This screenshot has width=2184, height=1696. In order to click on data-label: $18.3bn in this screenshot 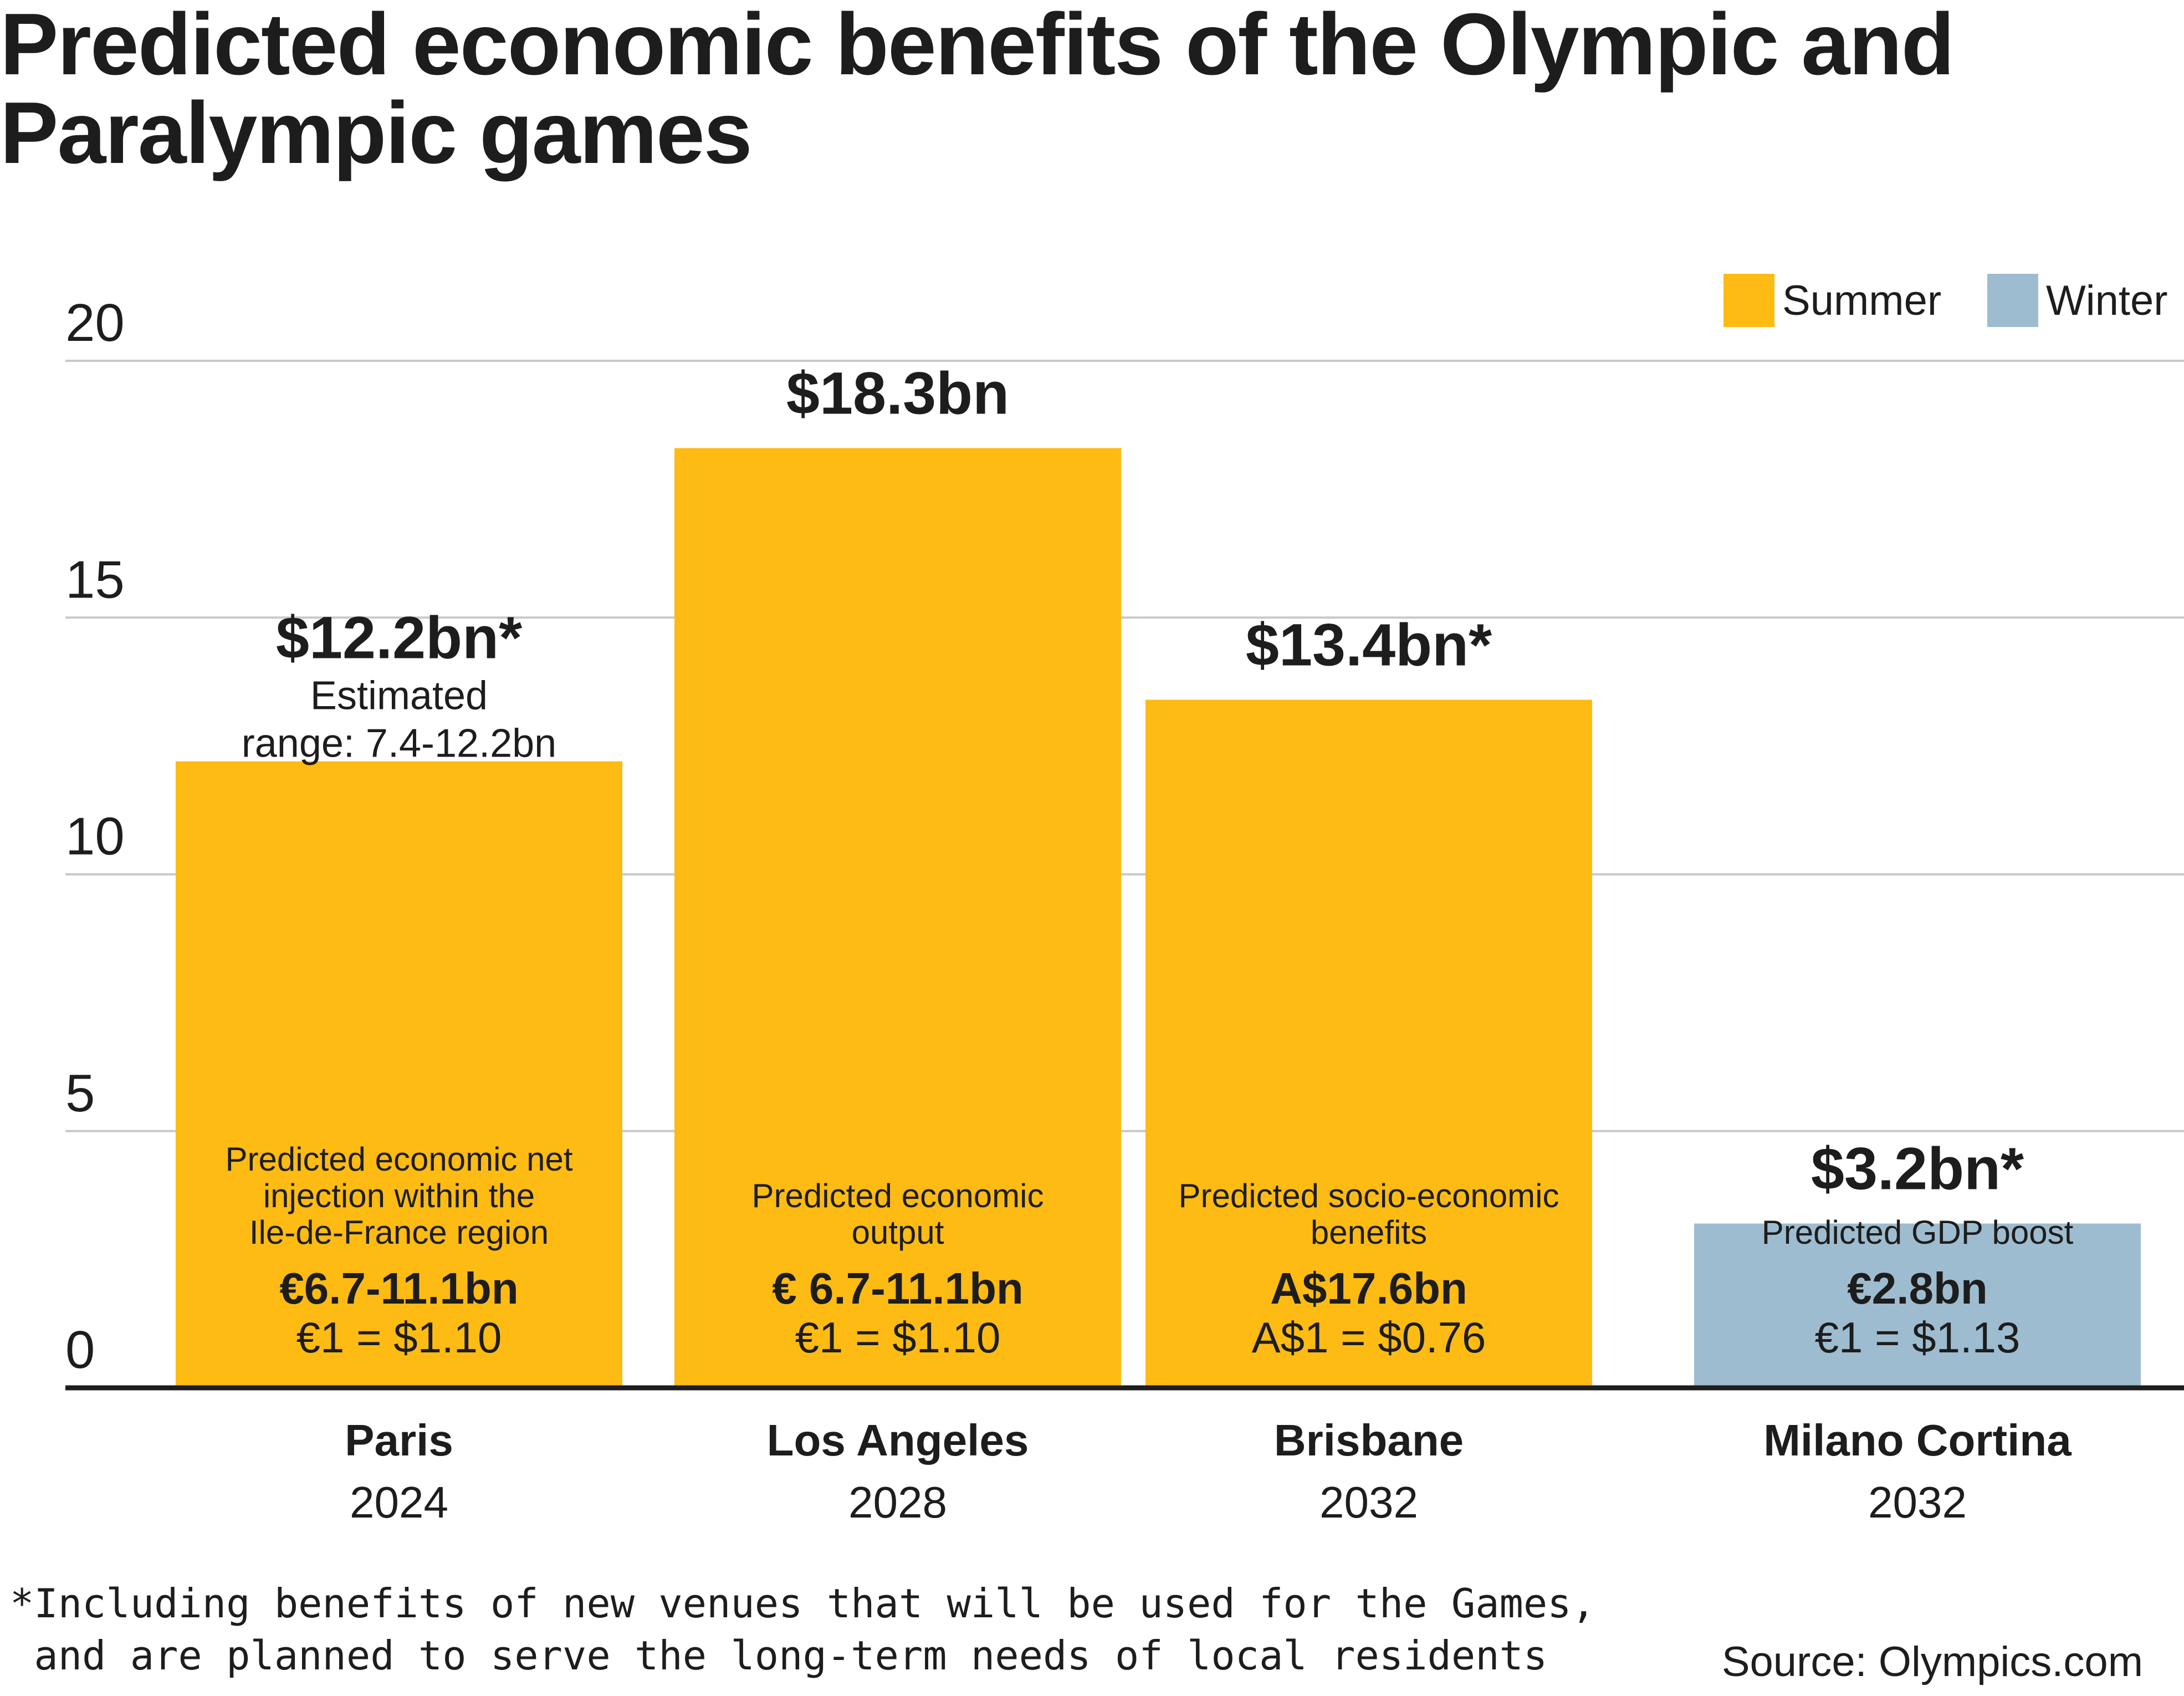, I will do `click(898, 393)`.